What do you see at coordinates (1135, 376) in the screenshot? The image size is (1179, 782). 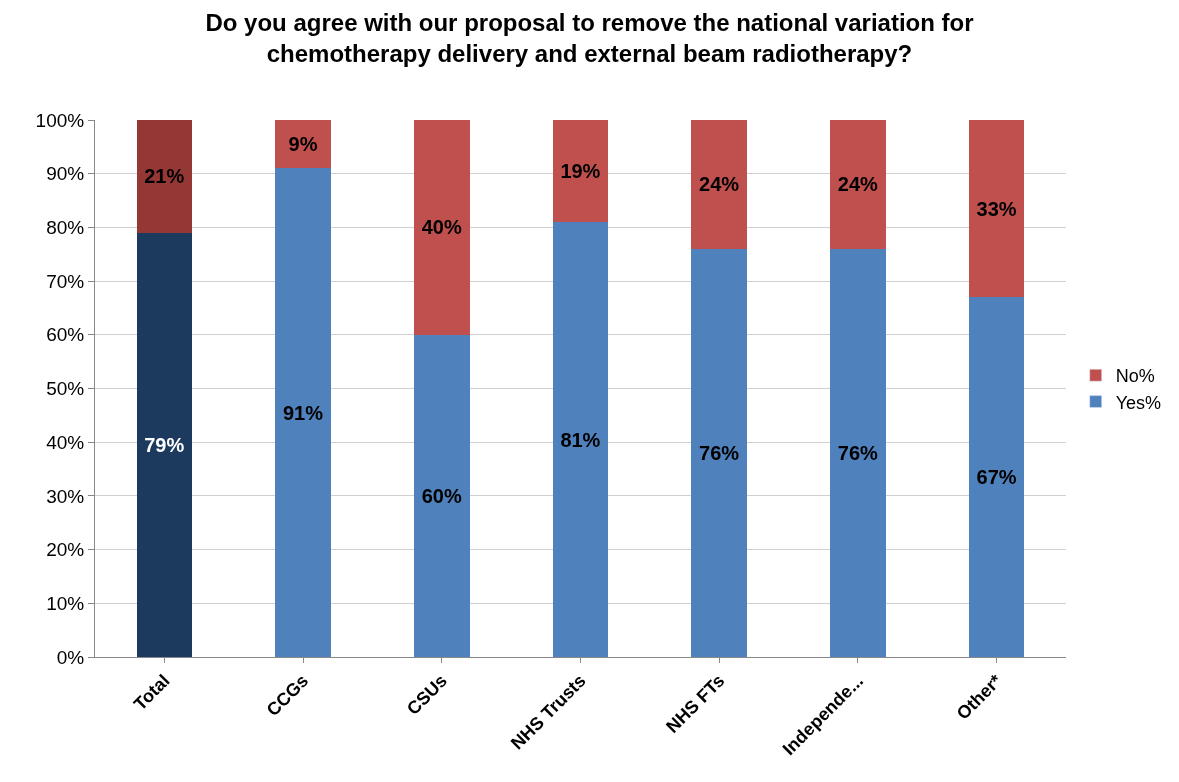 I see `legend-label: No%` at bounding box center [1135, 376].